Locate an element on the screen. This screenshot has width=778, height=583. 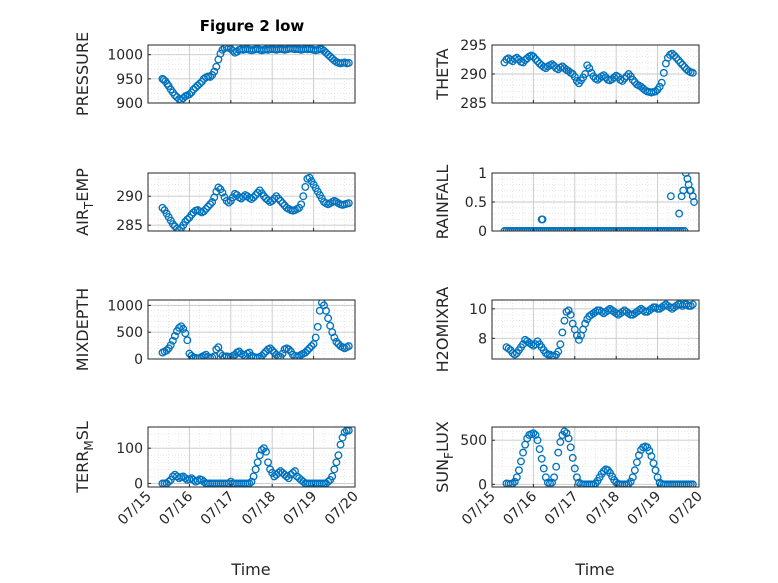
y-tick-label: 1 is located at coordinates (482, 174).